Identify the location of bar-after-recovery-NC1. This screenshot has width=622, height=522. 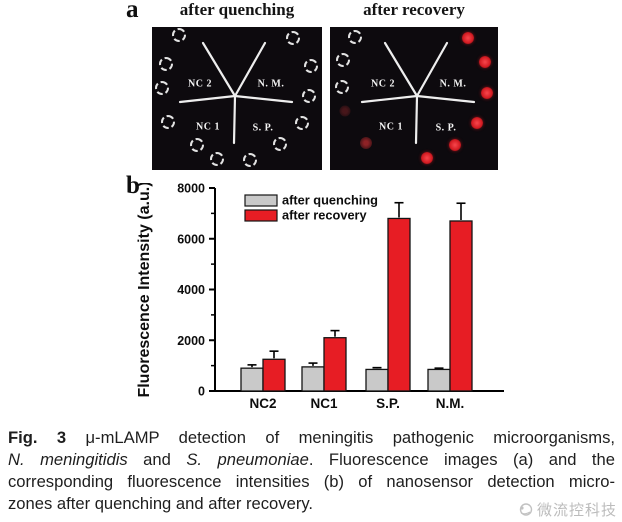
(335, 364).